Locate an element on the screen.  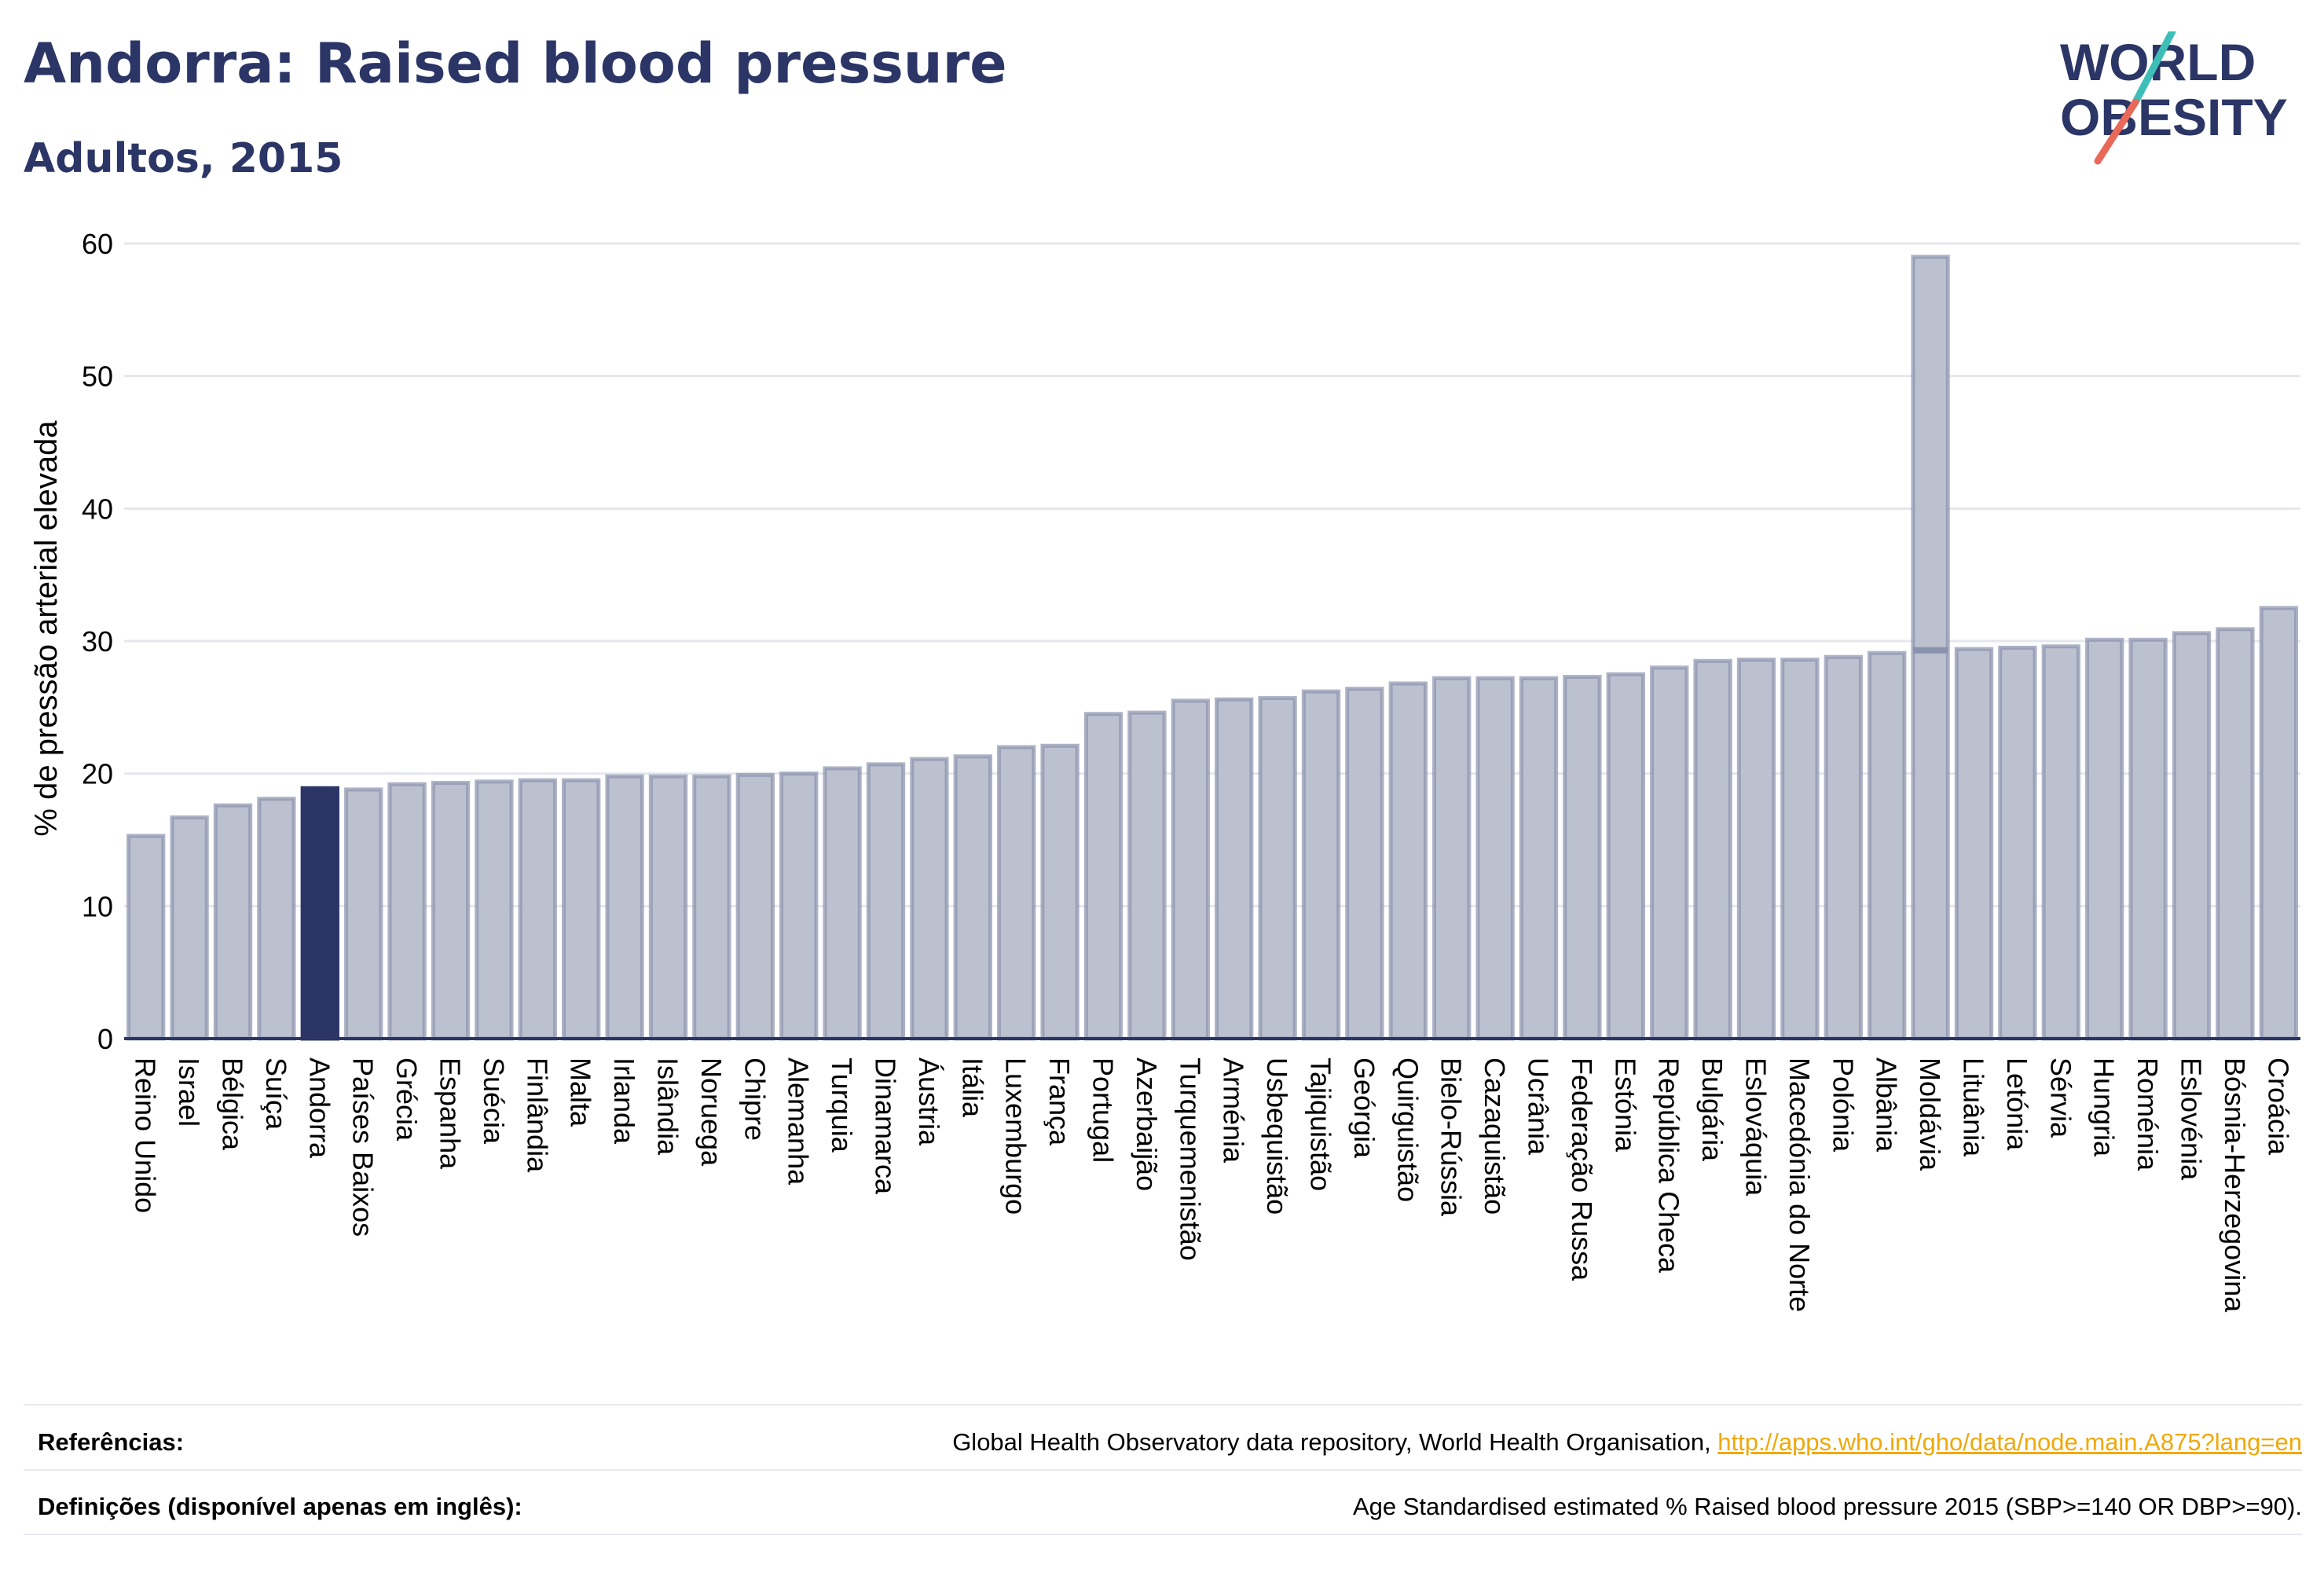
world-obesity-logo: WORLD OBESITY is located at coordinates (2174, 98).